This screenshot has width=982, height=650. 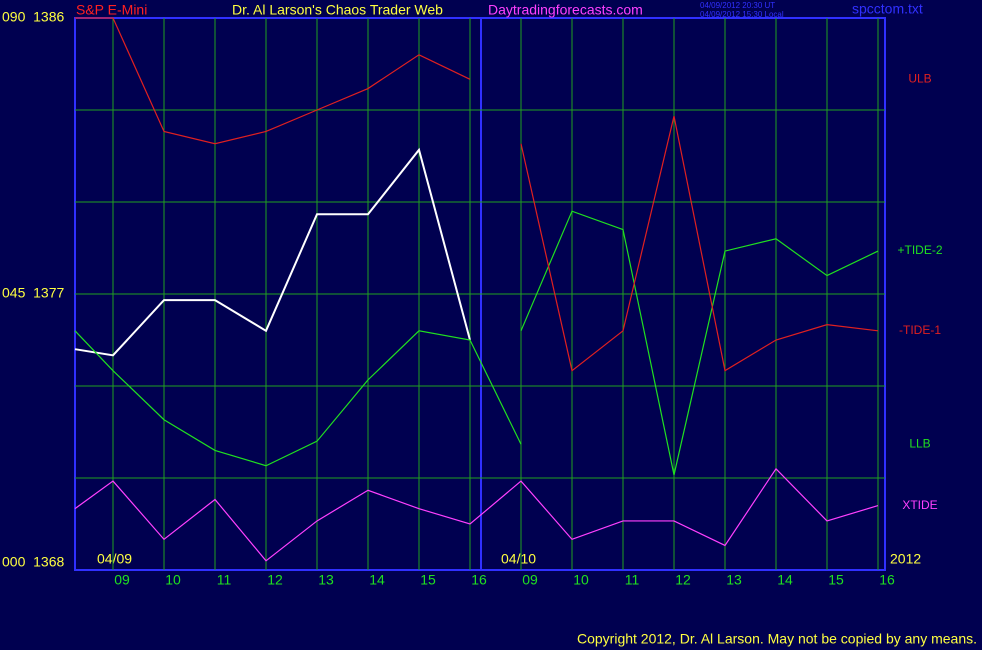 What do you see at coordinates (518, 559) in the screenshot?
I see `date-label: 04/10` at bounding box center [518, 559].